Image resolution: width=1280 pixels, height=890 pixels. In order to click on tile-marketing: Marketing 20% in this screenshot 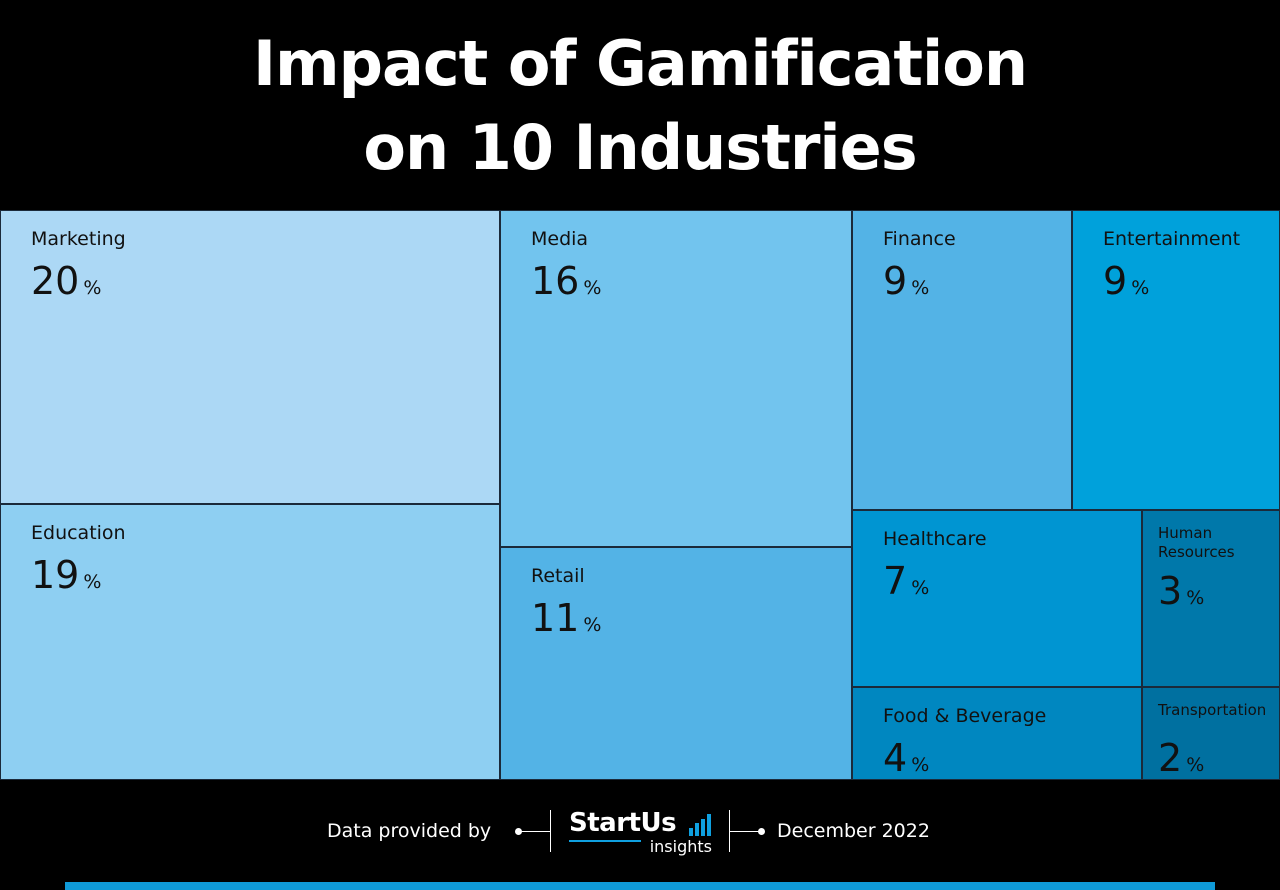, I will do `click(250, 357)`.